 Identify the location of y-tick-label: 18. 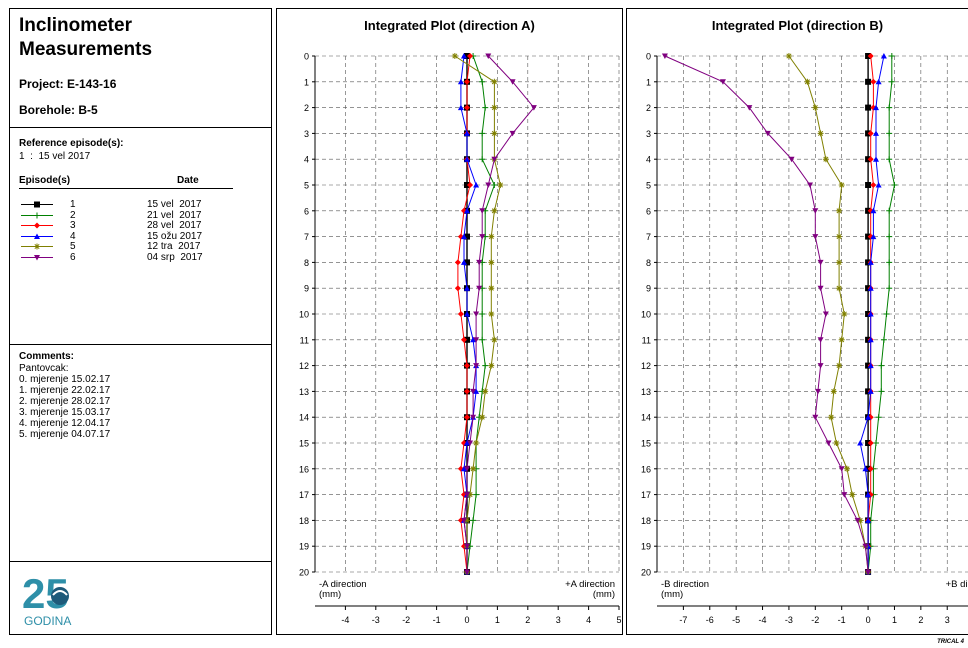
(304, 521).